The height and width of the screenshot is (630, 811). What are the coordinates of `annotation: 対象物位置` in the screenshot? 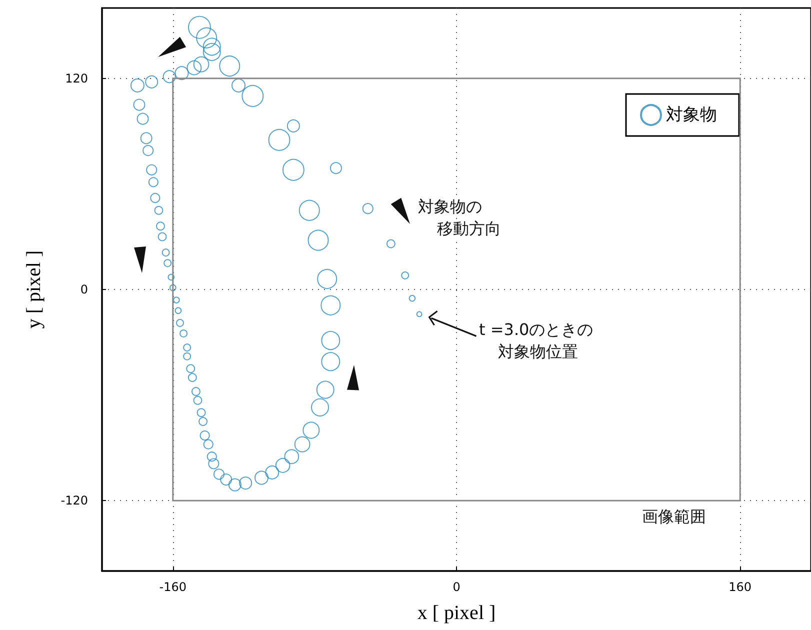 It's located at (538, 352).